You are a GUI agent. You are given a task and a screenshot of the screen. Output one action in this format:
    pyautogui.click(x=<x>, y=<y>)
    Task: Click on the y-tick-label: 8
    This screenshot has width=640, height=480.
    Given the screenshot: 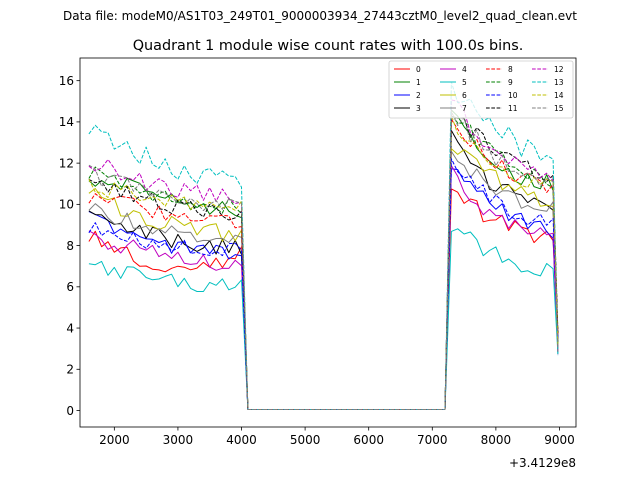 What is the action you would take?
    pyautogui.click(x=70, y=246)
    